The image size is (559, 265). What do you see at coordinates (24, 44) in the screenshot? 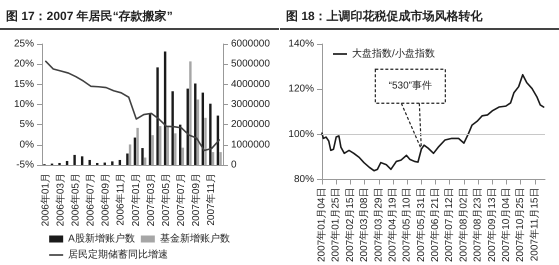
I see `y-tick-label: 25%` at bounding box center [24, 44].